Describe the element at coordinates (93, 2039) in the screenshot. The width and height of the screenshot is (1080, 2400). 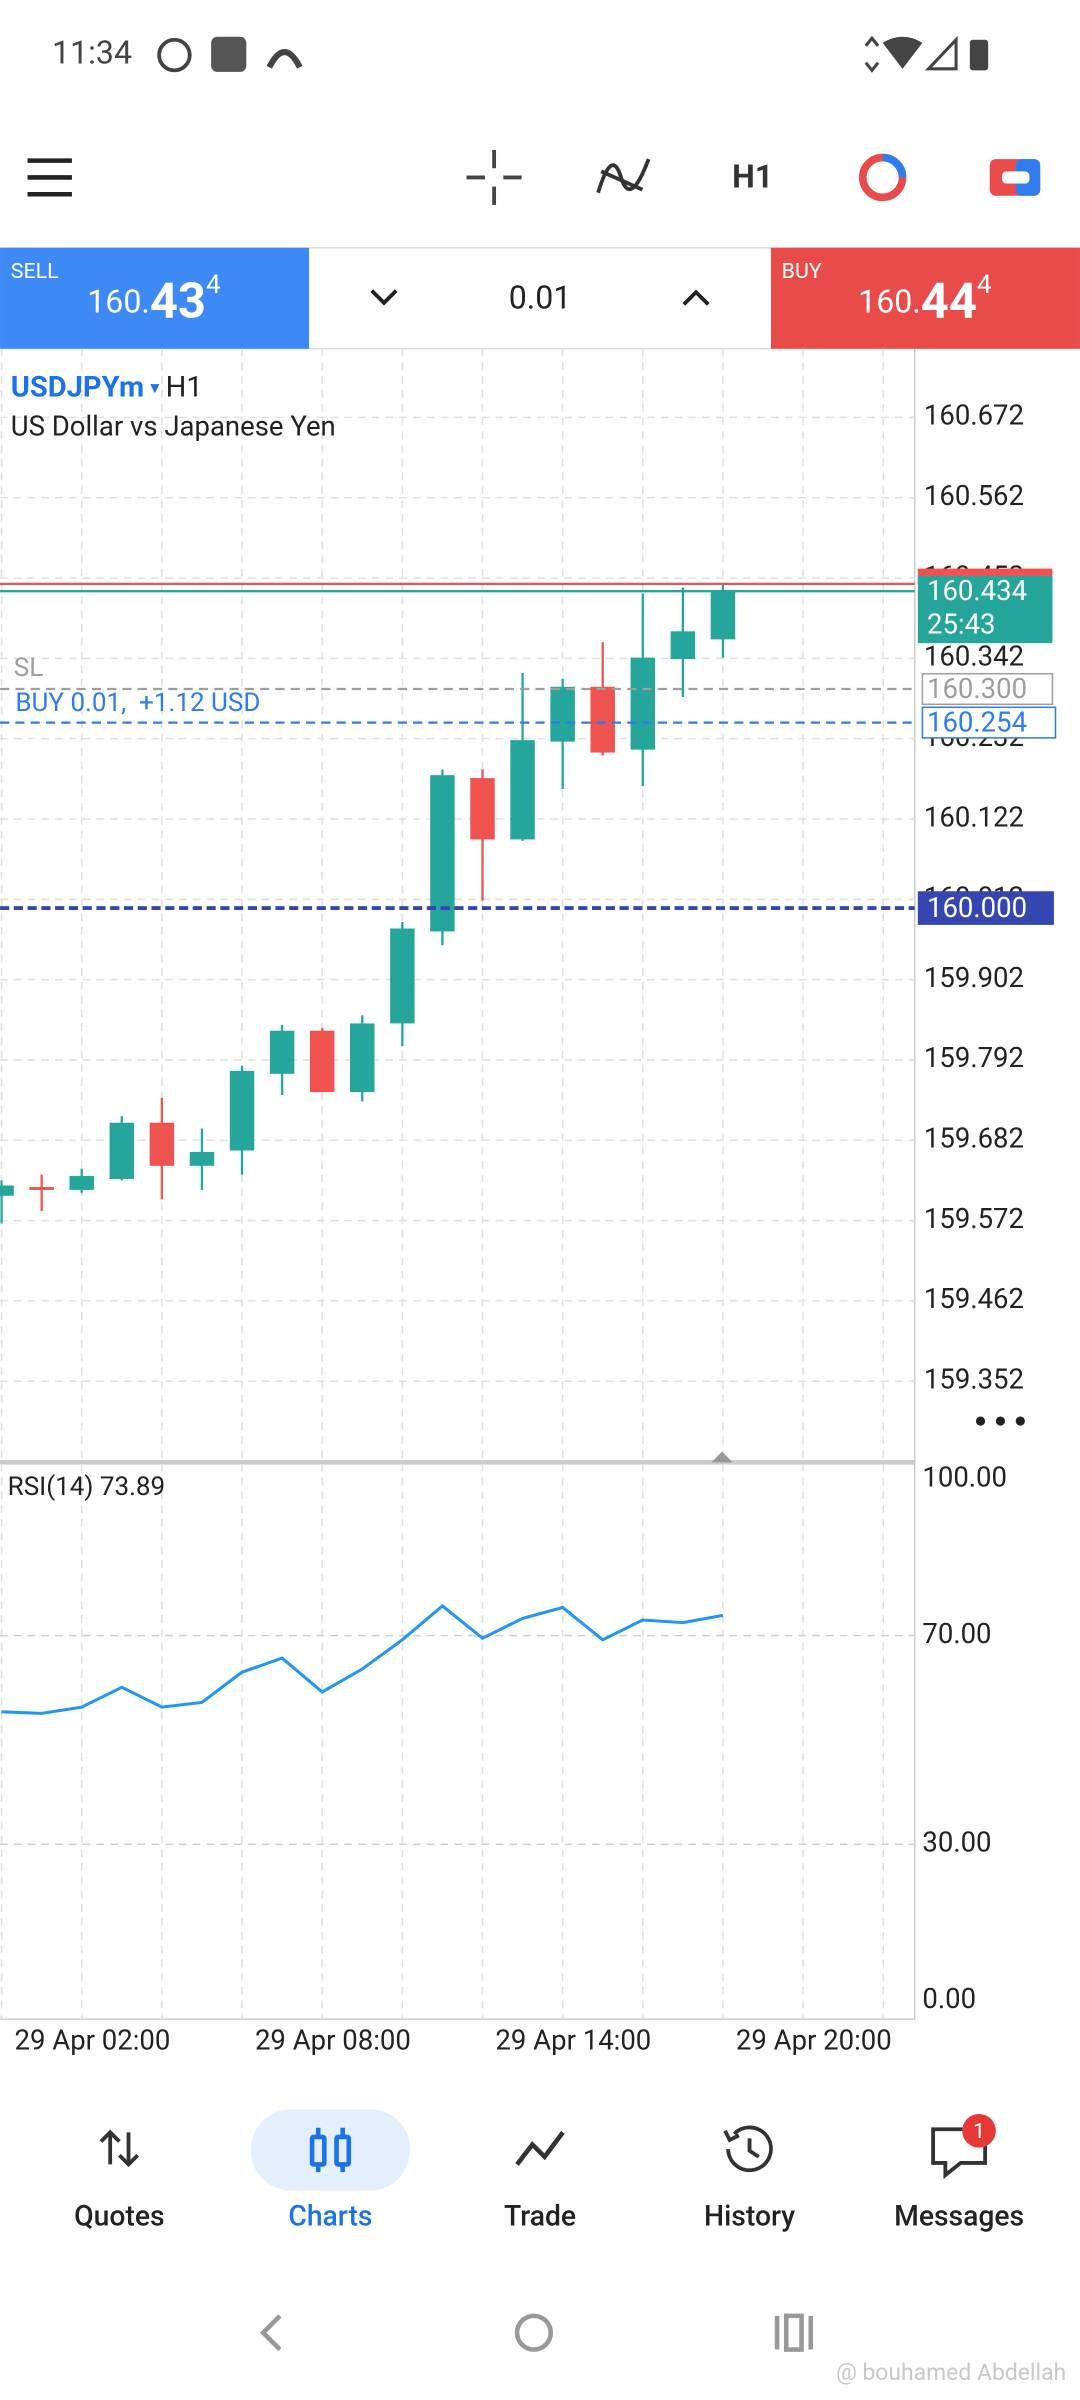
I see `x-tick-label: 29 Apr 02:00` at that location.